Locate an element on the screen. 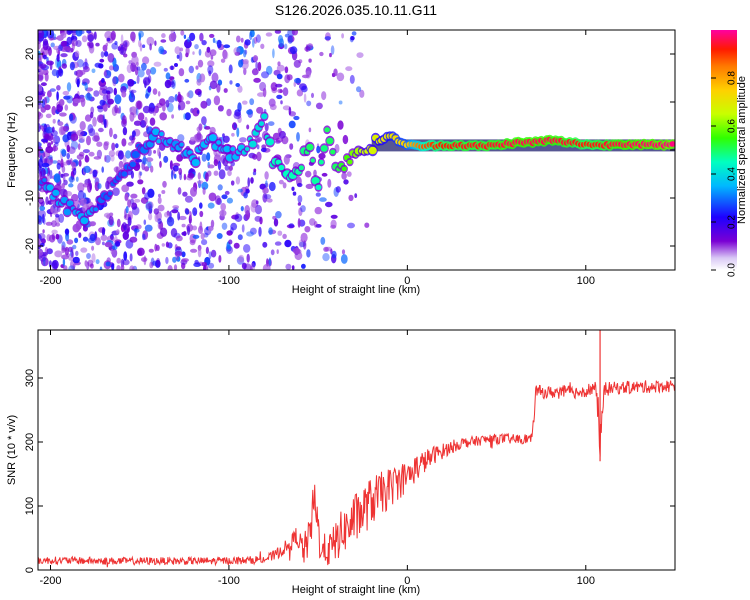  colorbar-gradient is located at coordinates (724, 150).